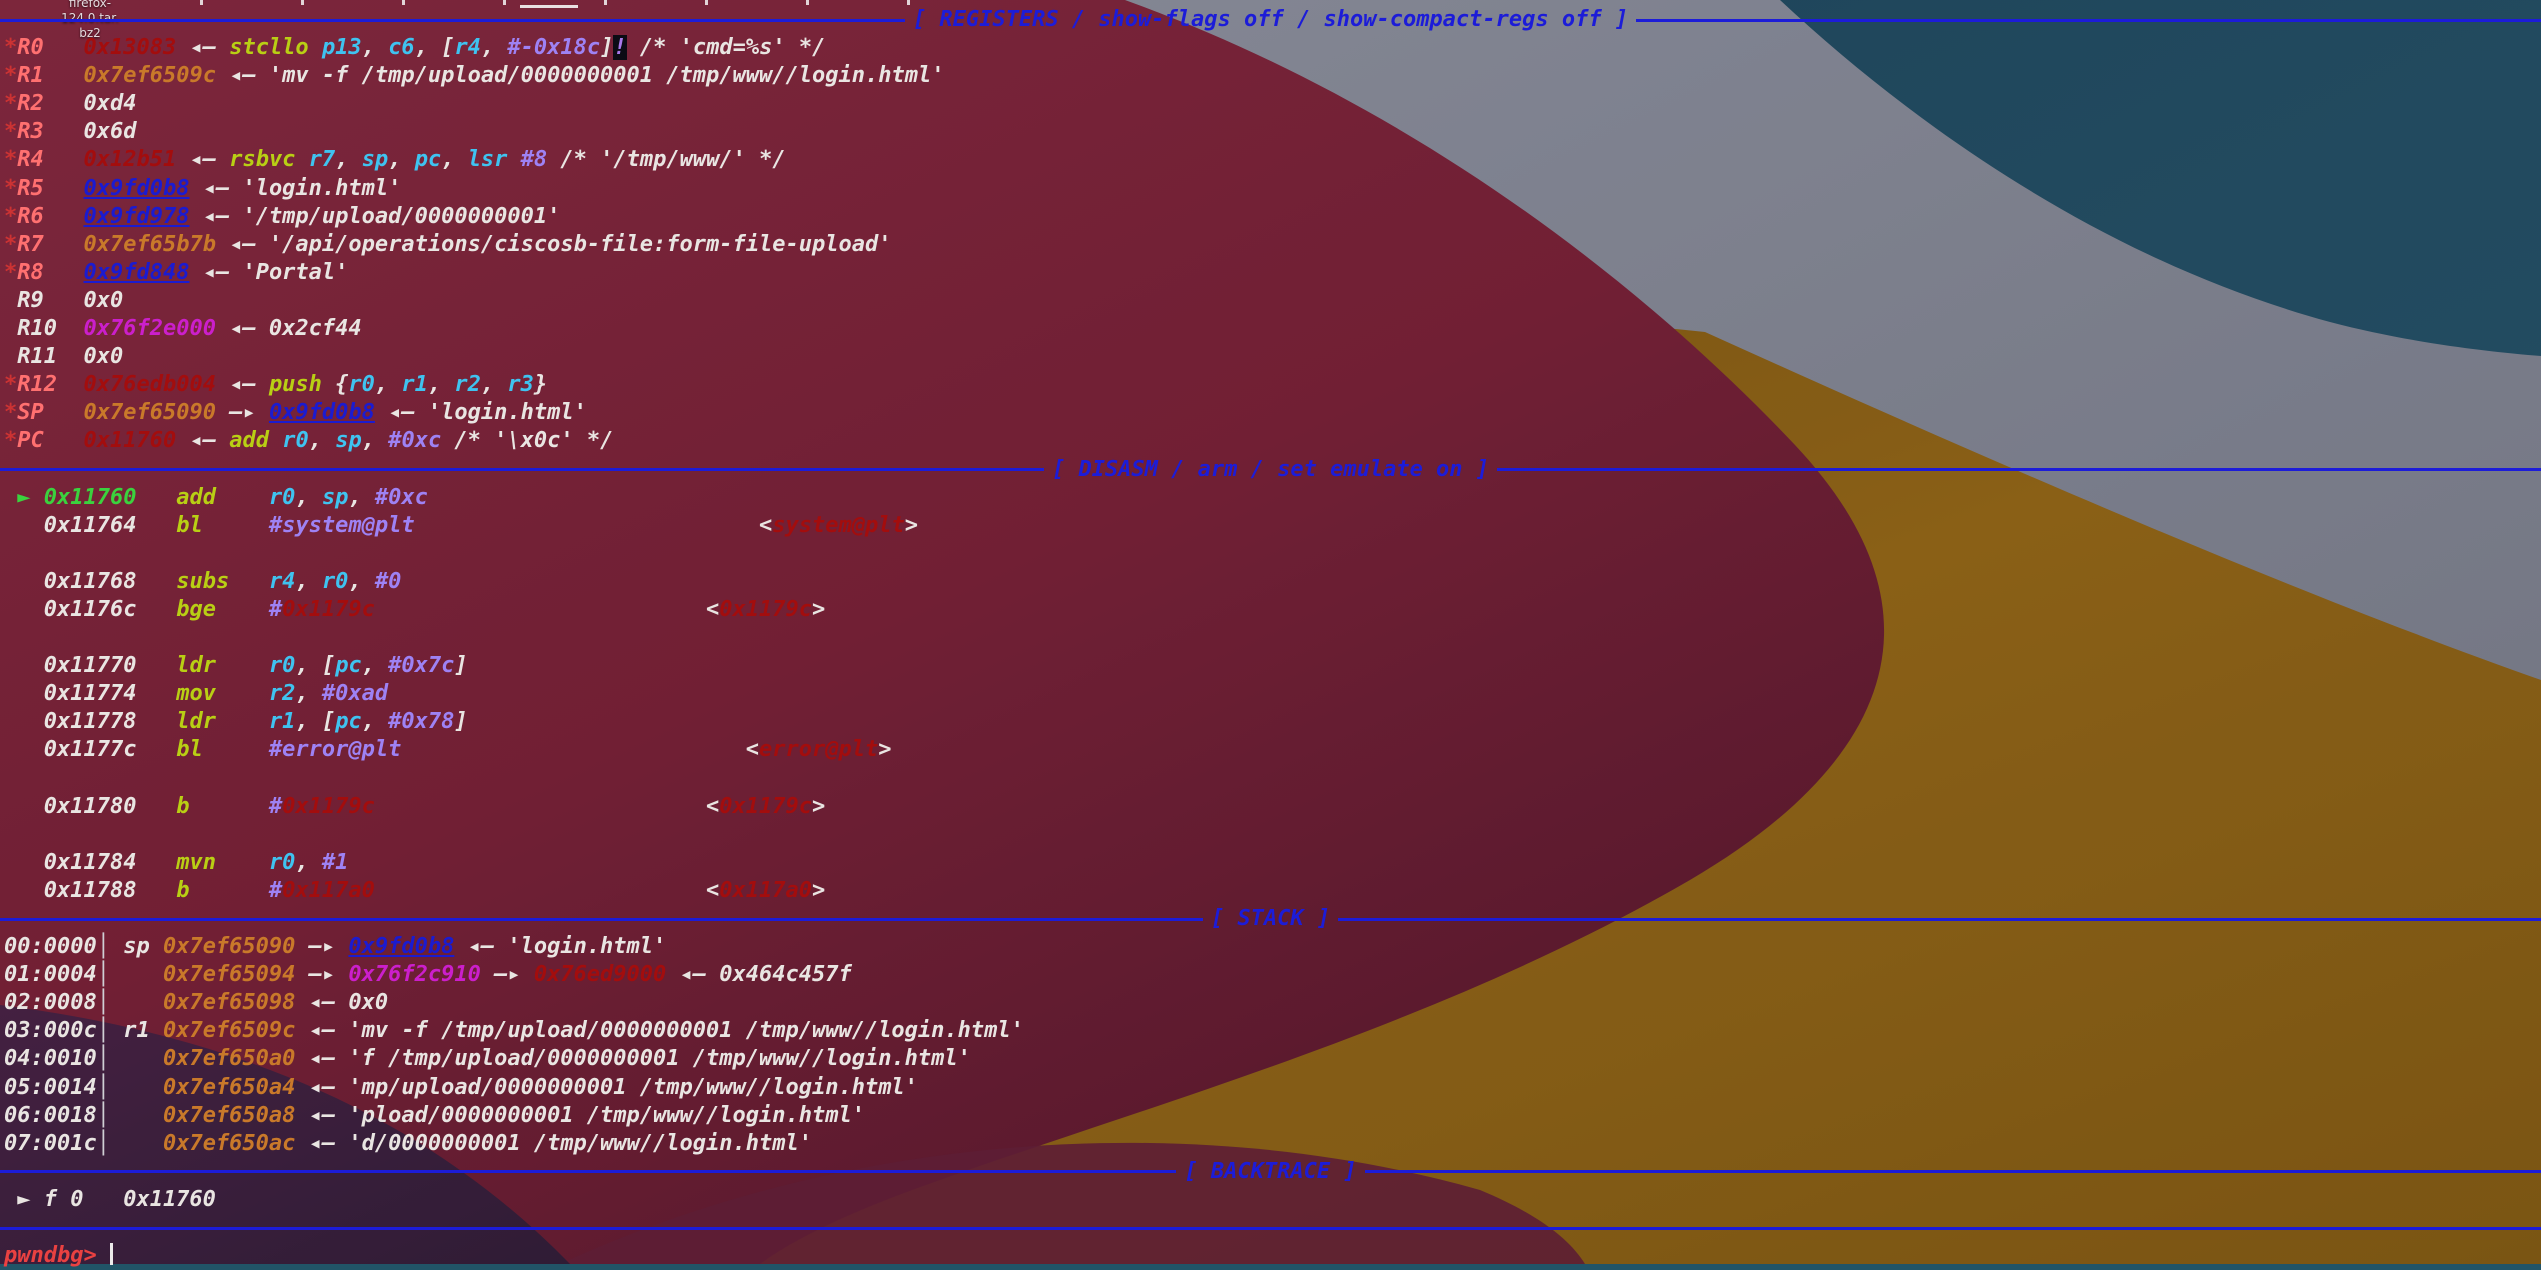 The image size is (2541, 1270). Describe the element at coordinates (554, 48) in the screenshot. I see `immediate: #-0x18c` at that location.